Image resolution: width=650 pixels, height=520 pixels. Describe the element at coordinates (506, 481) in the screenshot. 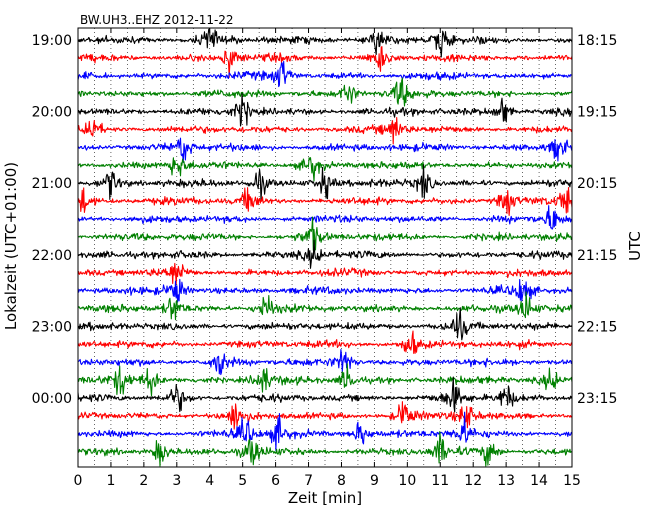

I see `x-tick-label: 13` at that location.